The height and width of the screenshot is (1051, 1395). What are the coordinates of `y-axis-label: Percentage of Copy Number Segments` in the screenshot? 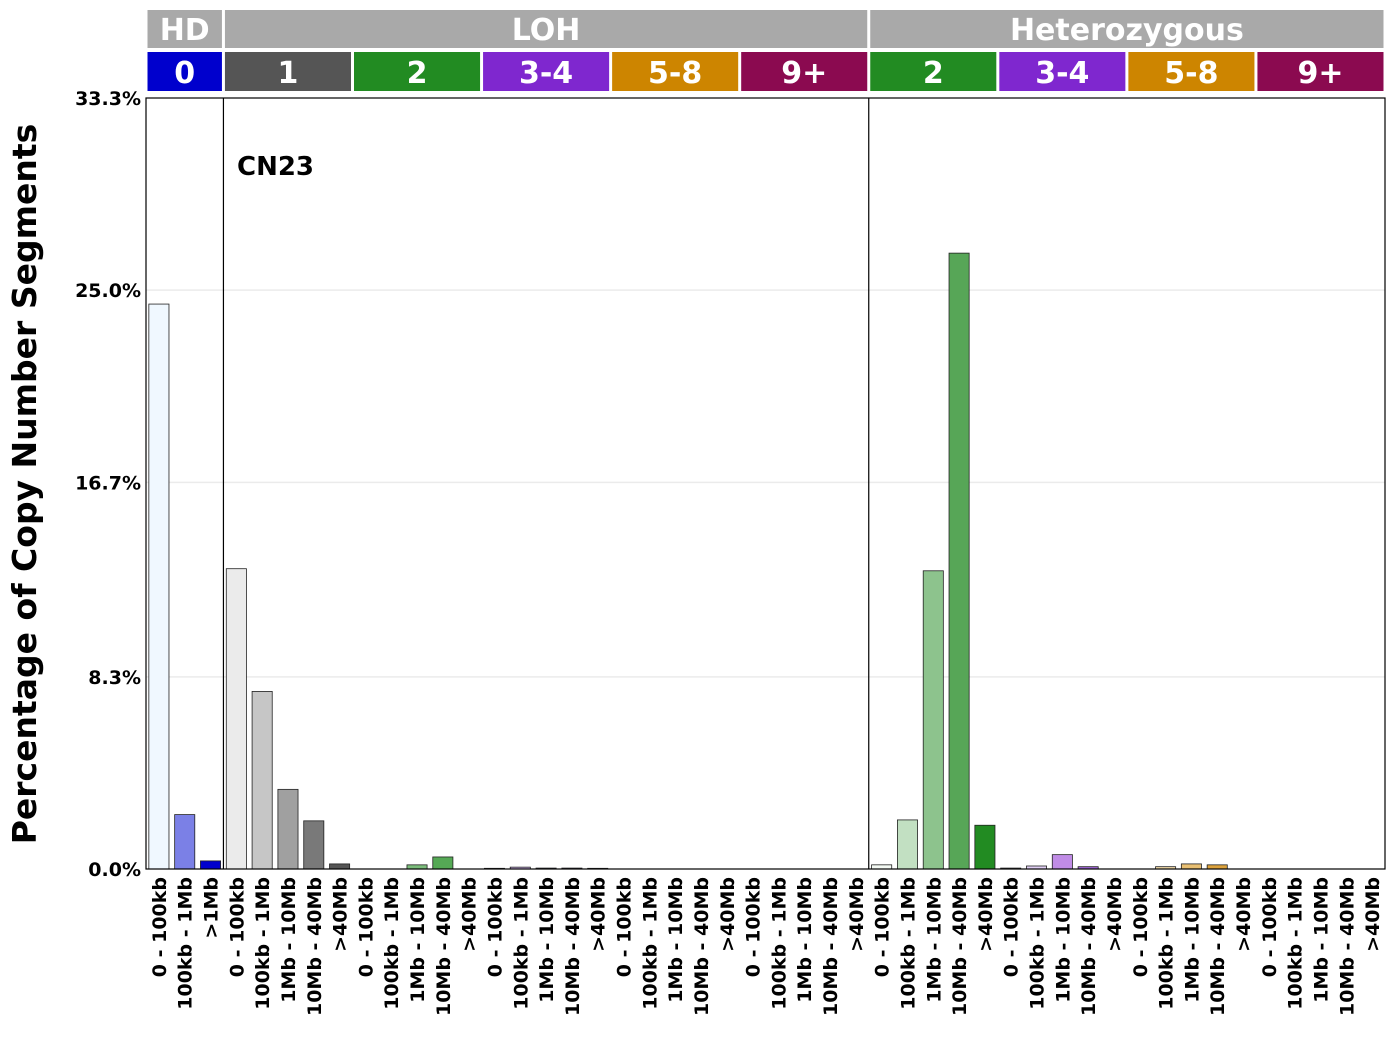 It's located at (24, 484).